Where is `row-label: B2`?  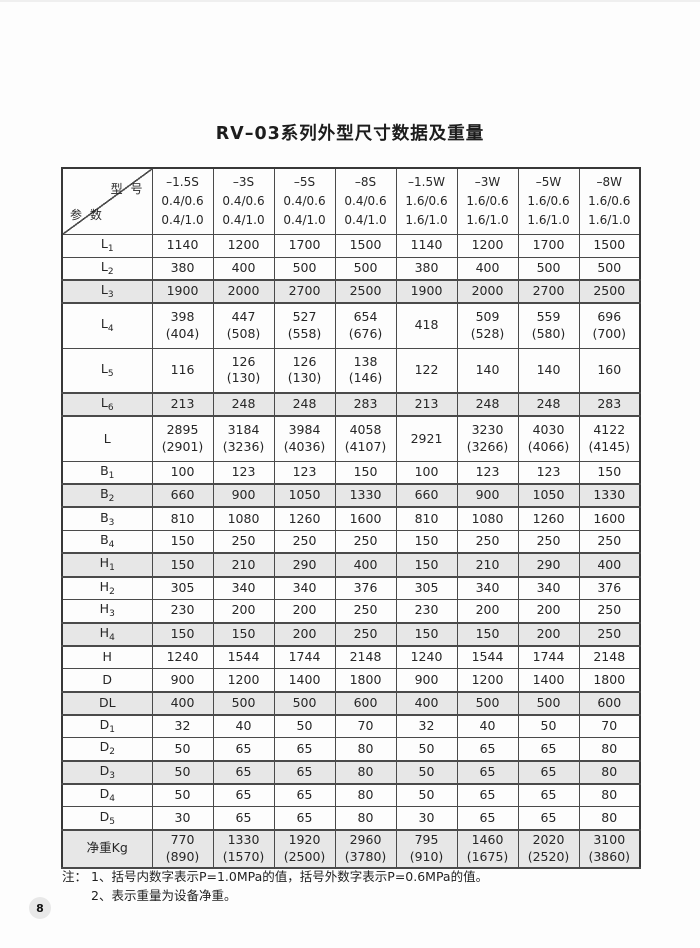
row-label: B2 is located at coordinates (107, 496).